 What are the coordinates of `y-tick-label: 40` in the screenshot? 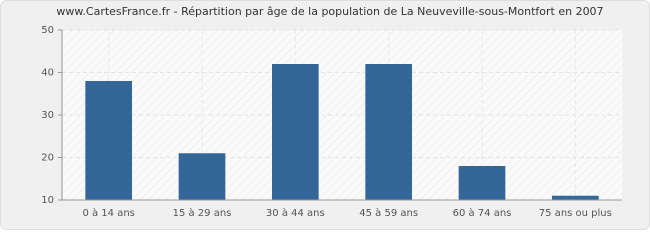 It's located at (47, 73).